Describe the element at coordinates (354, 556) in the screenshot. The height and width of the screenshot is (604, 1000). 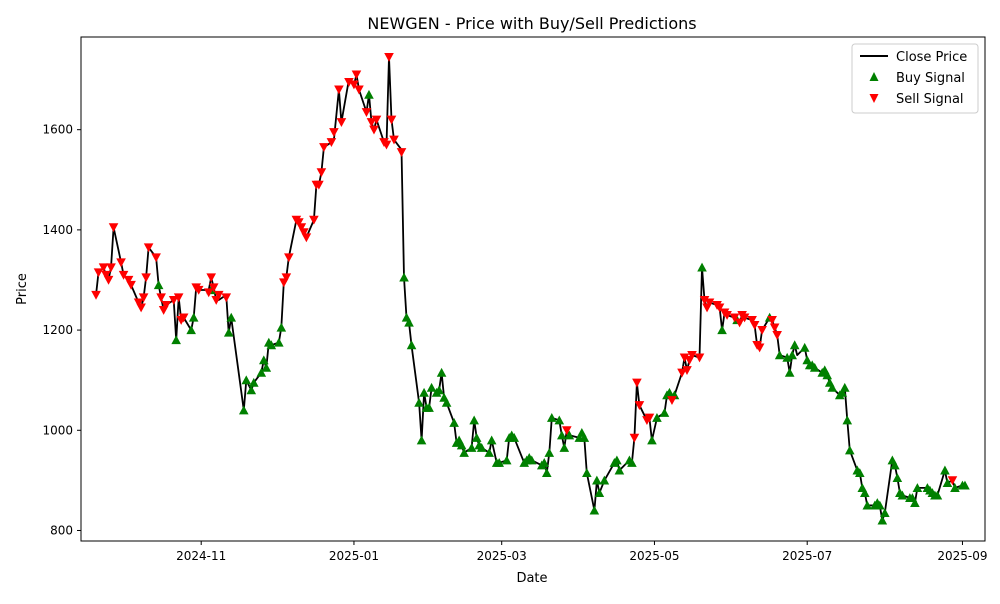
I see `x-tick-label: 2025-01` at that location.